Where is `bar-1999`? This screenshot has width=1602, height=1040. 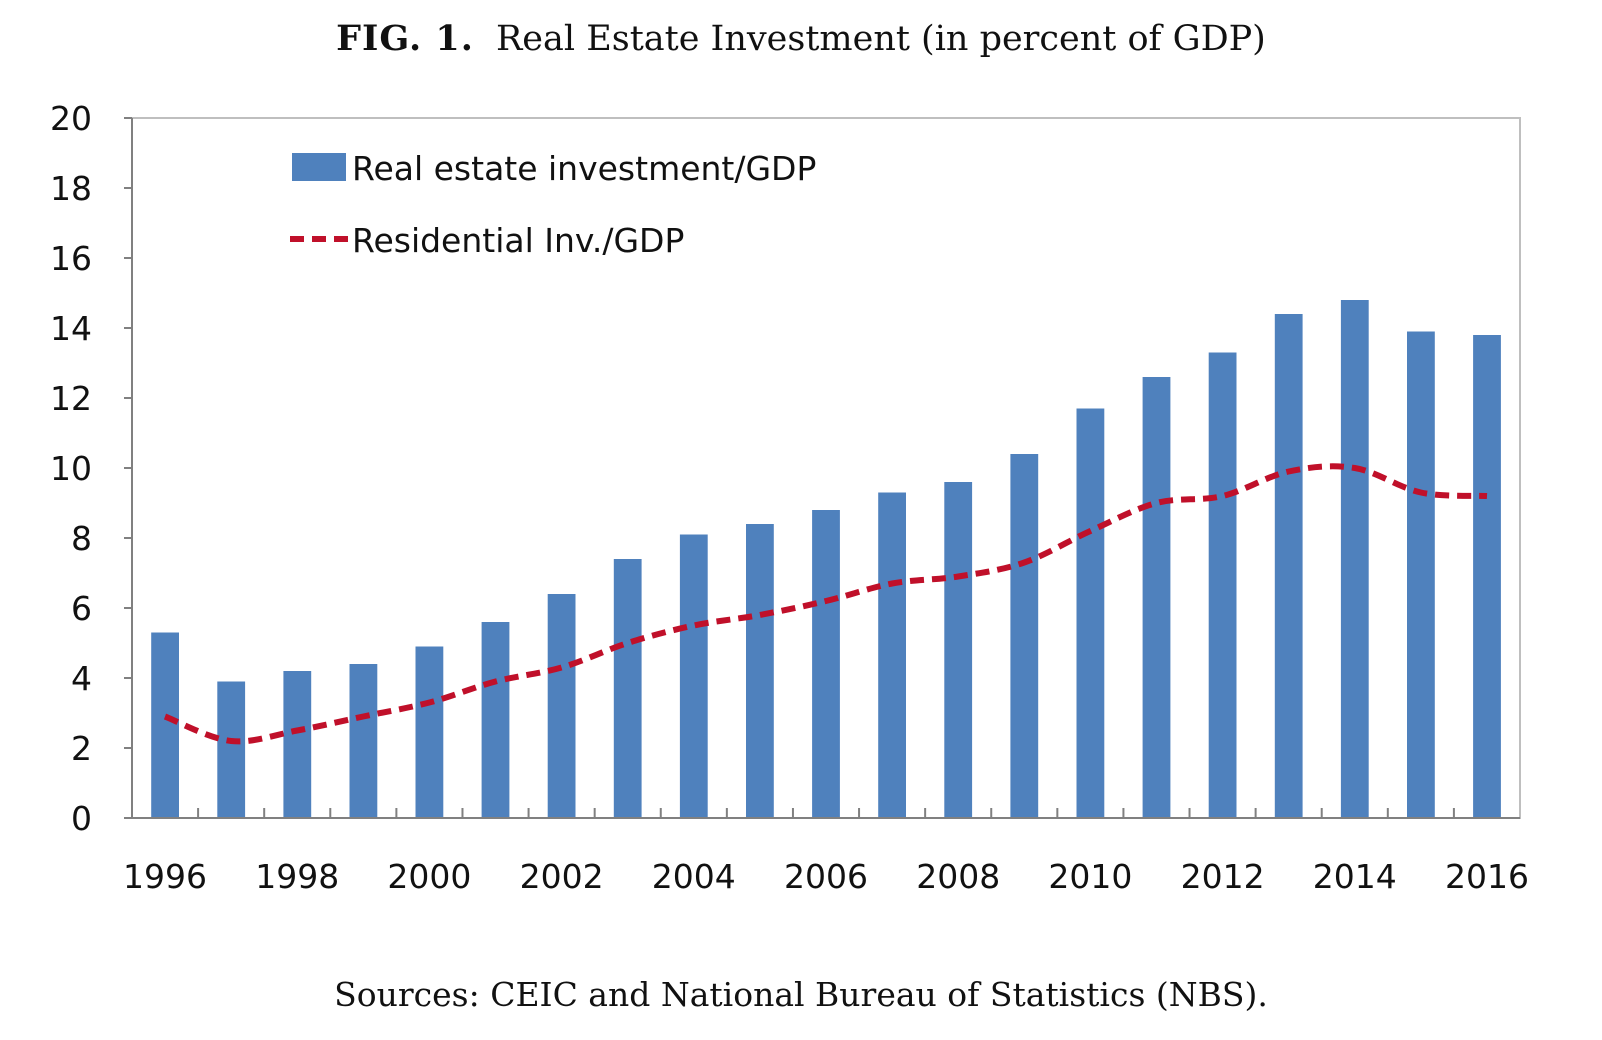 bar-1999 is located at coordinates (363, 741).